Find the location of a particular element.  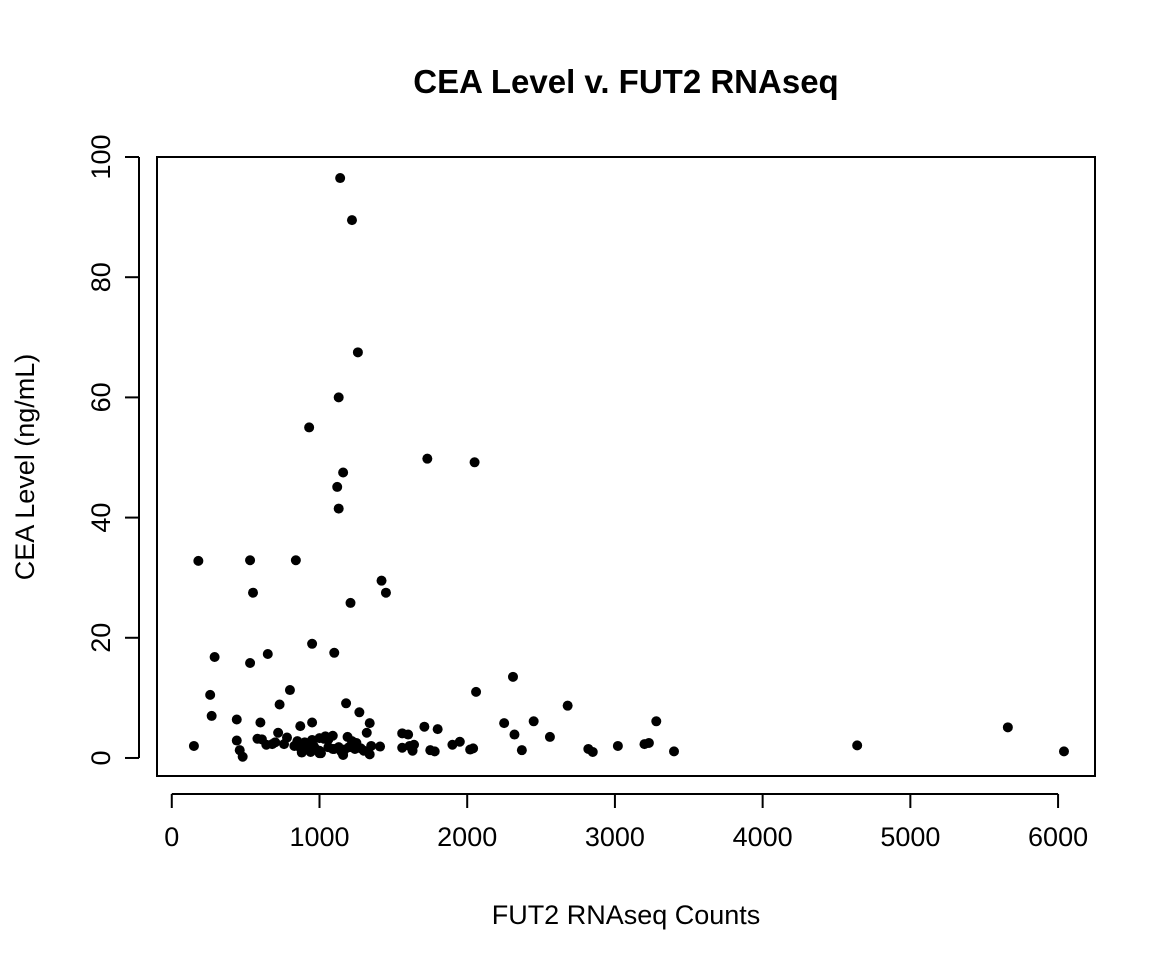

y-axis: 0 20 40 60 80 100 is located at coordinates (113, 449).